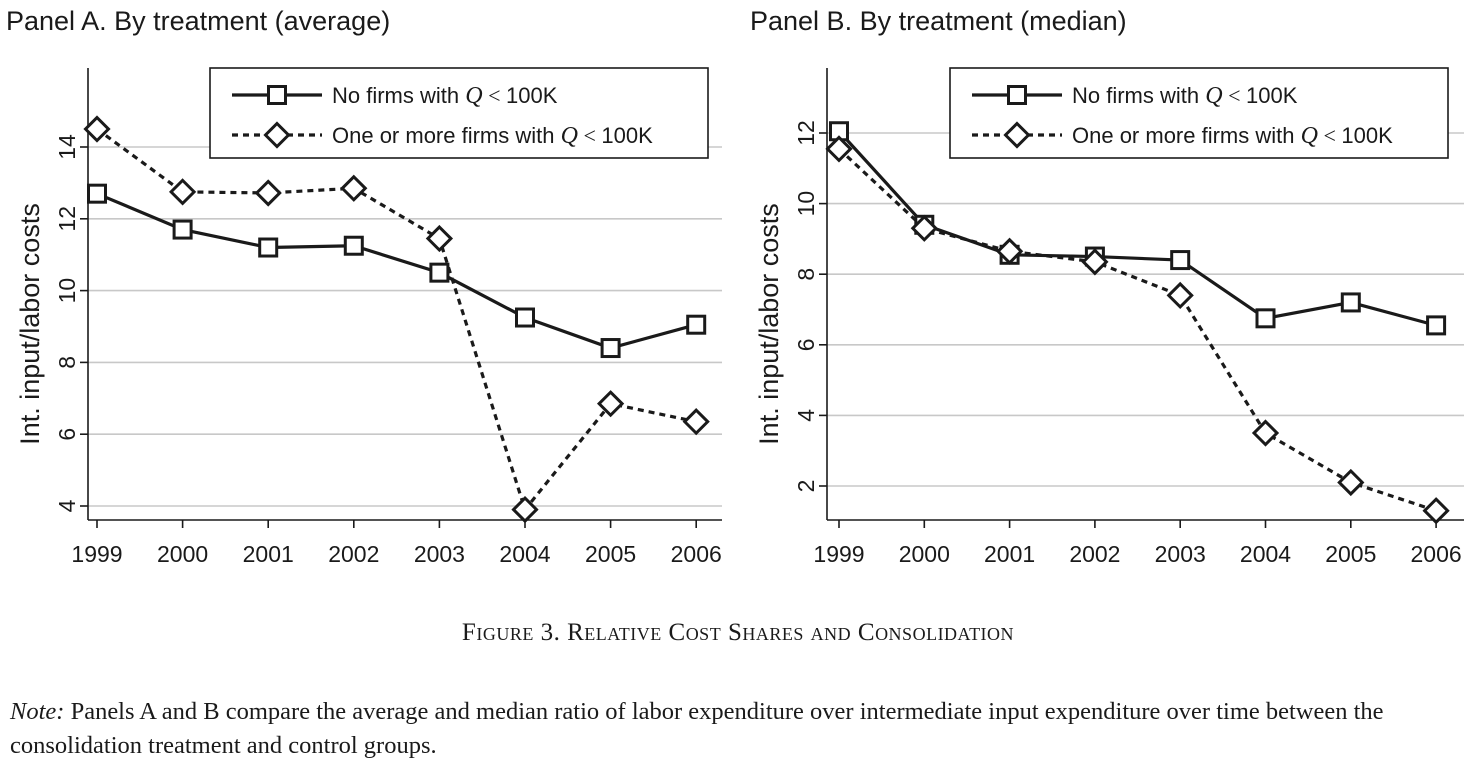 The image size is (1476, 772). What do you see at coordinates (1017, 135) in the screenshot?
I see `panel-b-legend-diamond-marker` at bounding box center [1017, 135].